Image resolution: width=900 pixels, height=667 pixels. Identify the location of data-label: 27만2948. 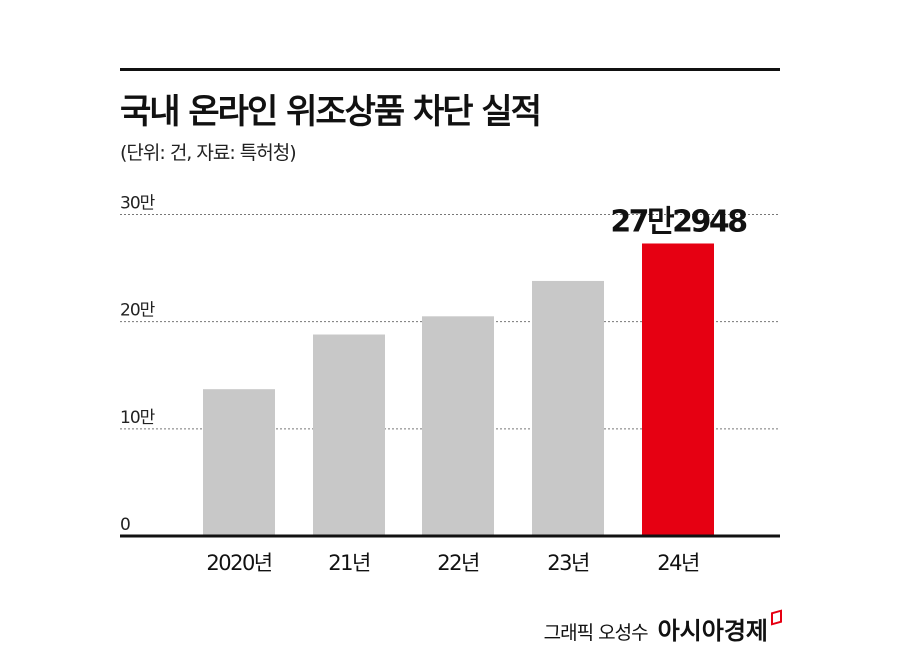
(678, 221).